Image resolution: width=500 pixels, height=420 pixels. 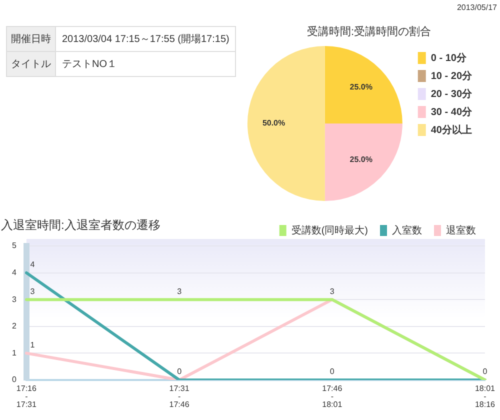 I want to click on legend-label: 0 - 10分, so click(x=449, y=58).